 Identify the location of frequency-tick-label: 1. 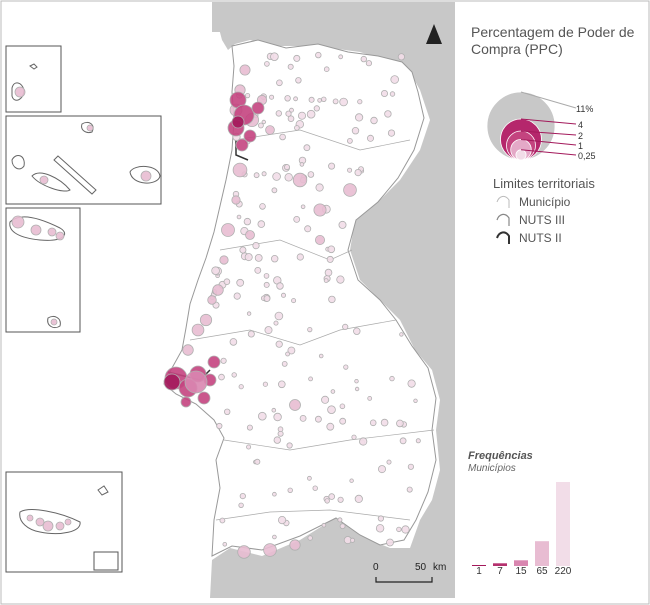
(479, 571).